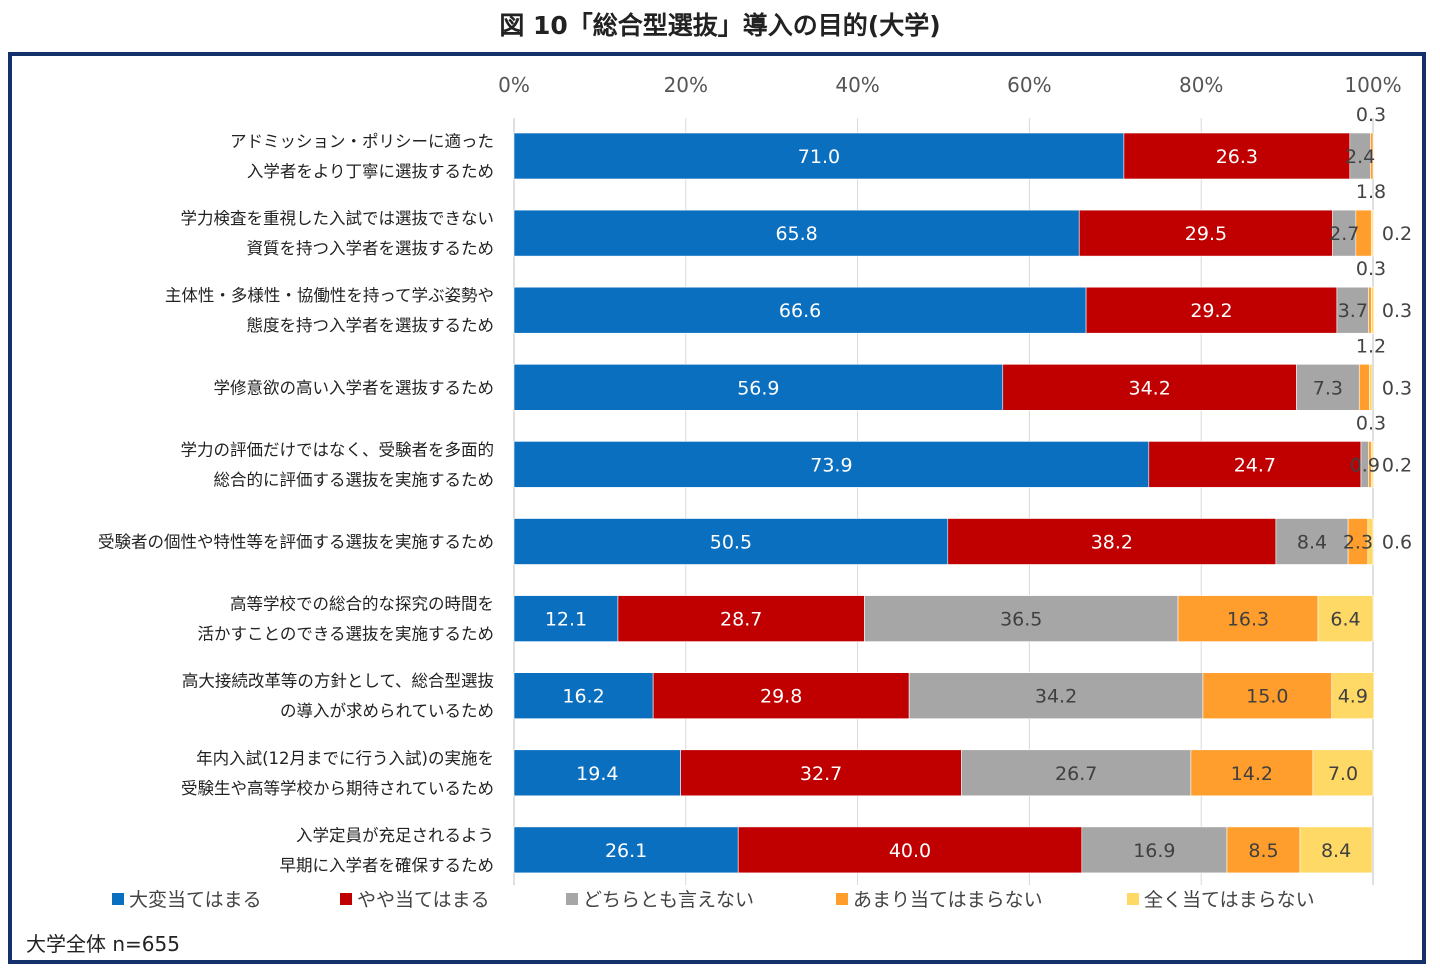  I want to click on data-label: 15.0, so click(1267, 697).